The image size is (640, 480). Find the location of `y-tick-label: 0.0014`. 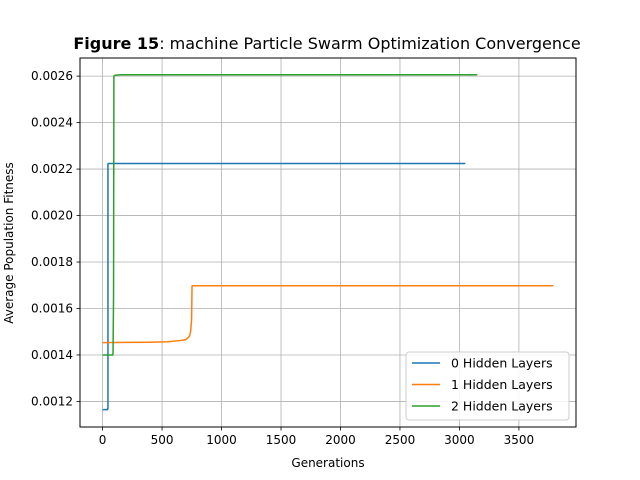

y-tick-label: 0.0014 is located at coordinates (52, 355).